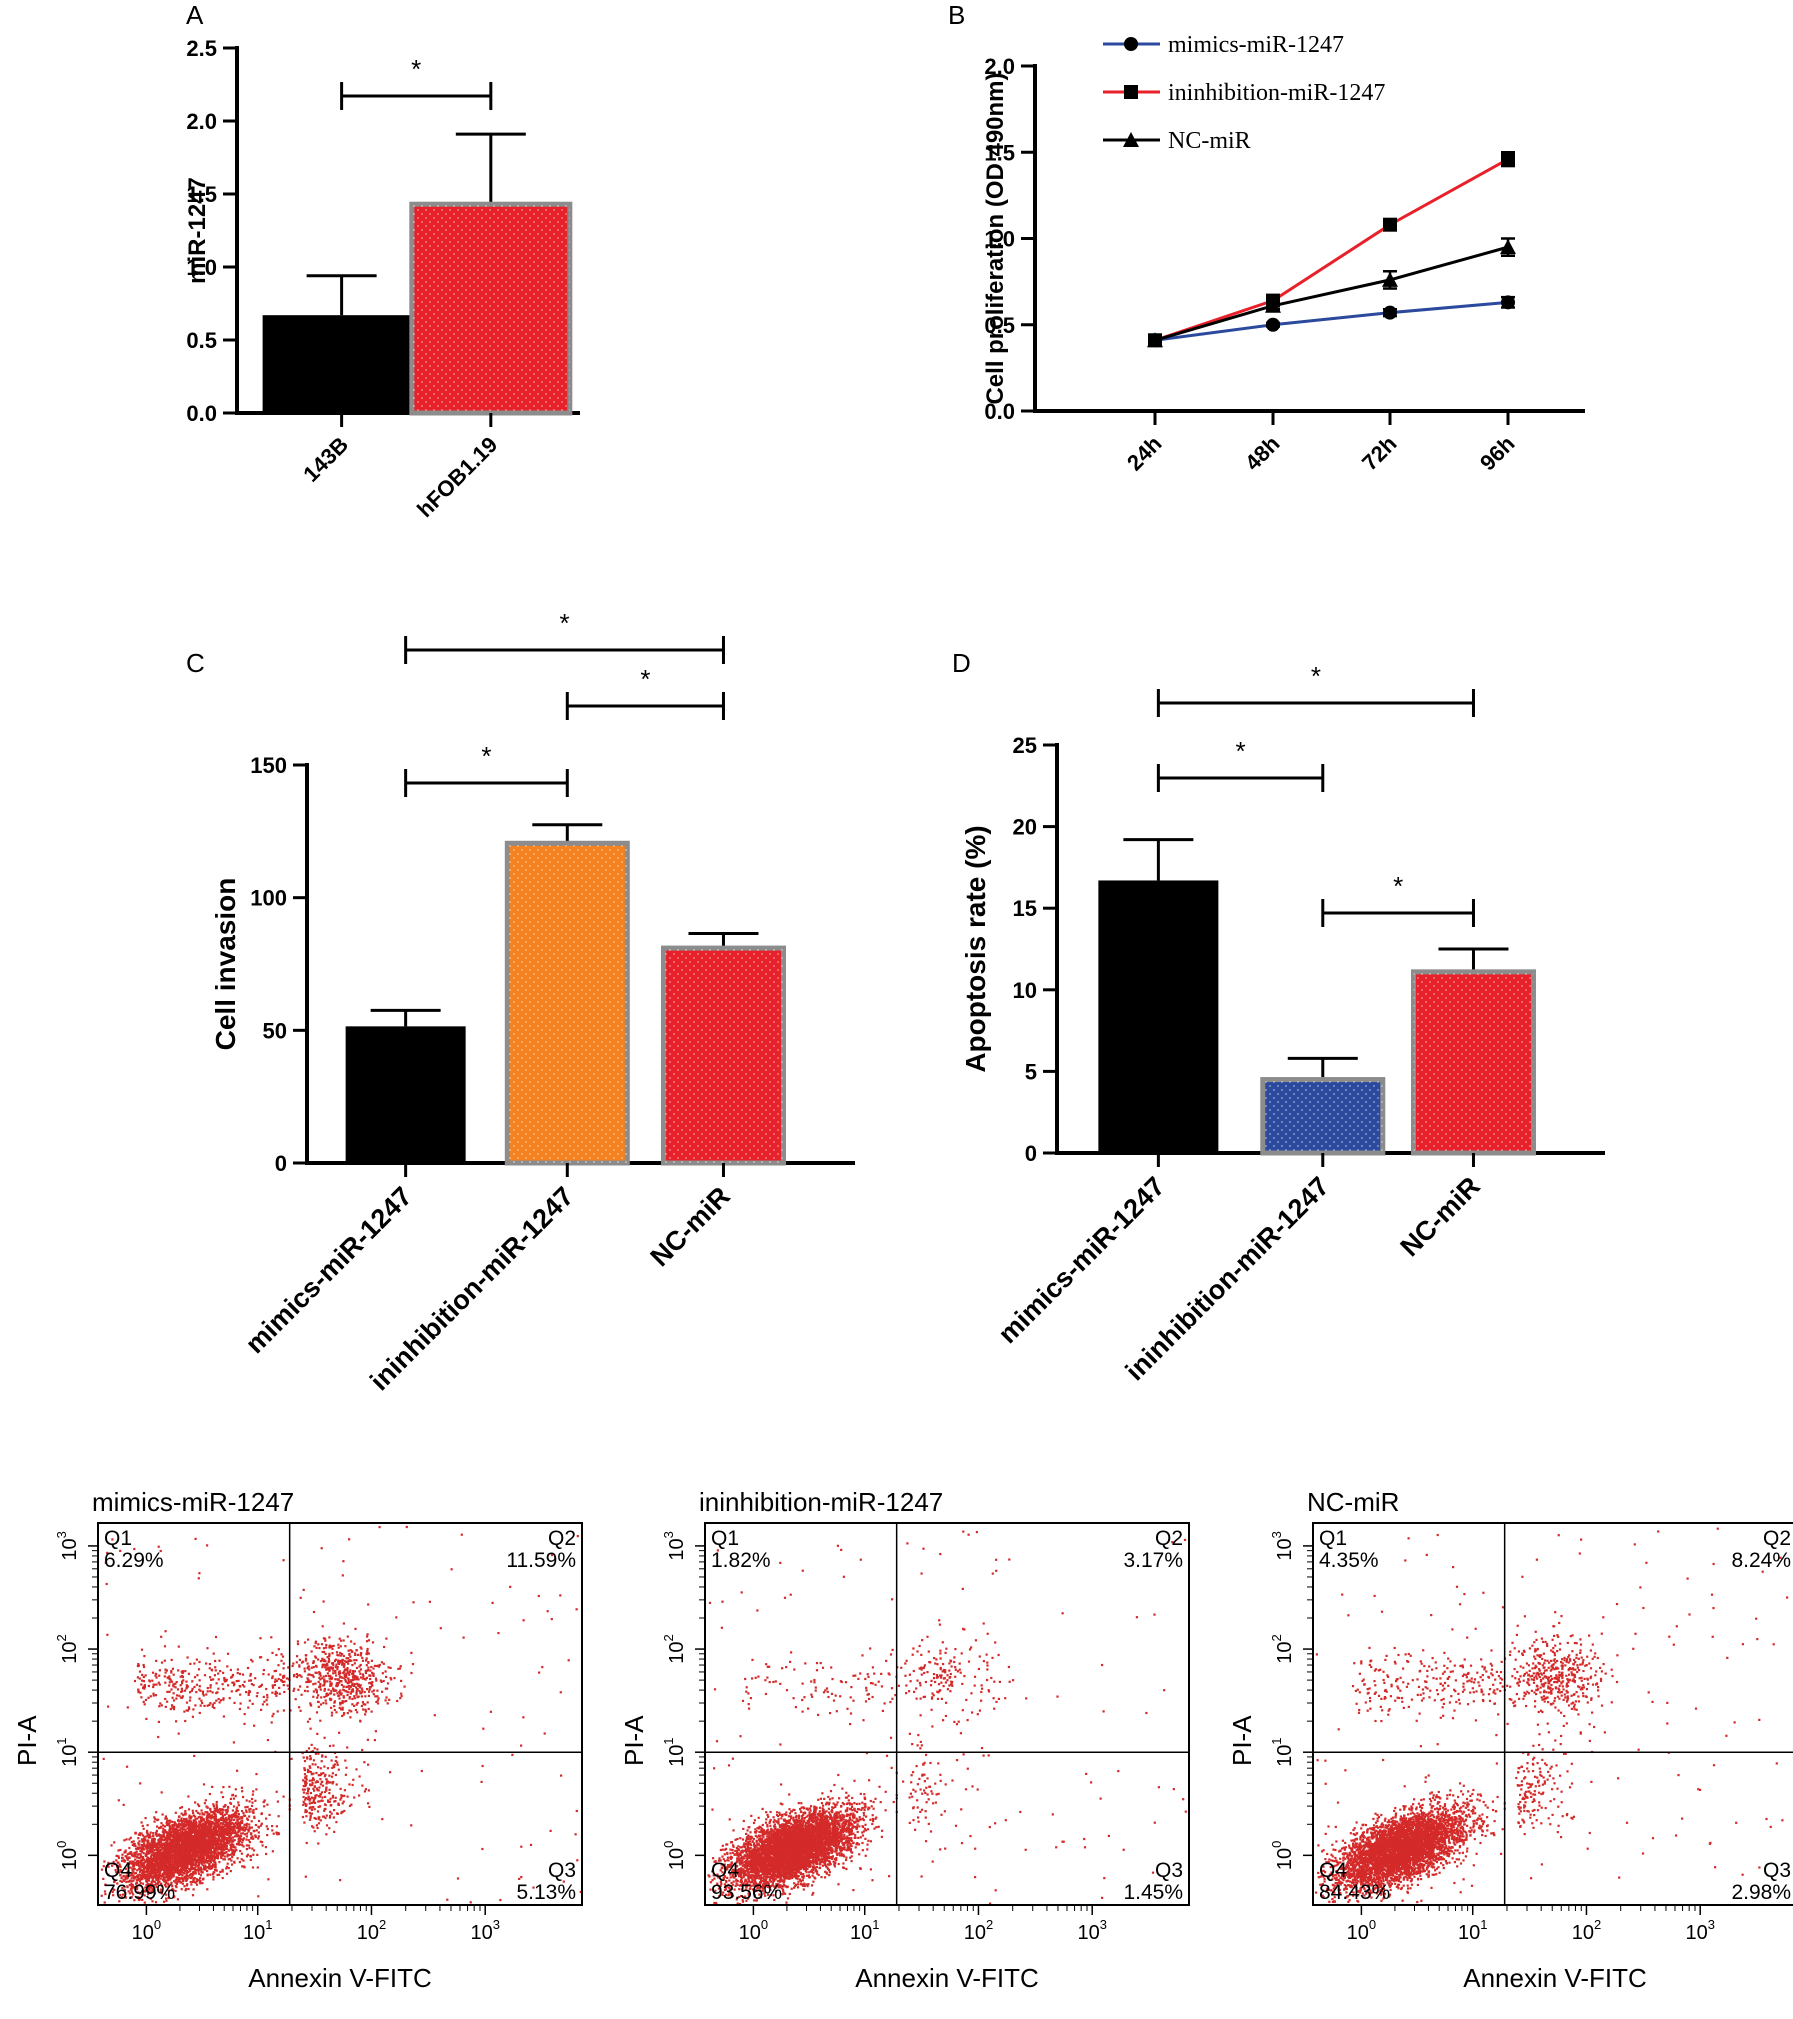 The image size is (1793, 2019). I want to click on panel-d-y-axis-label: Apoptosis rate (%), so click(975, 948).